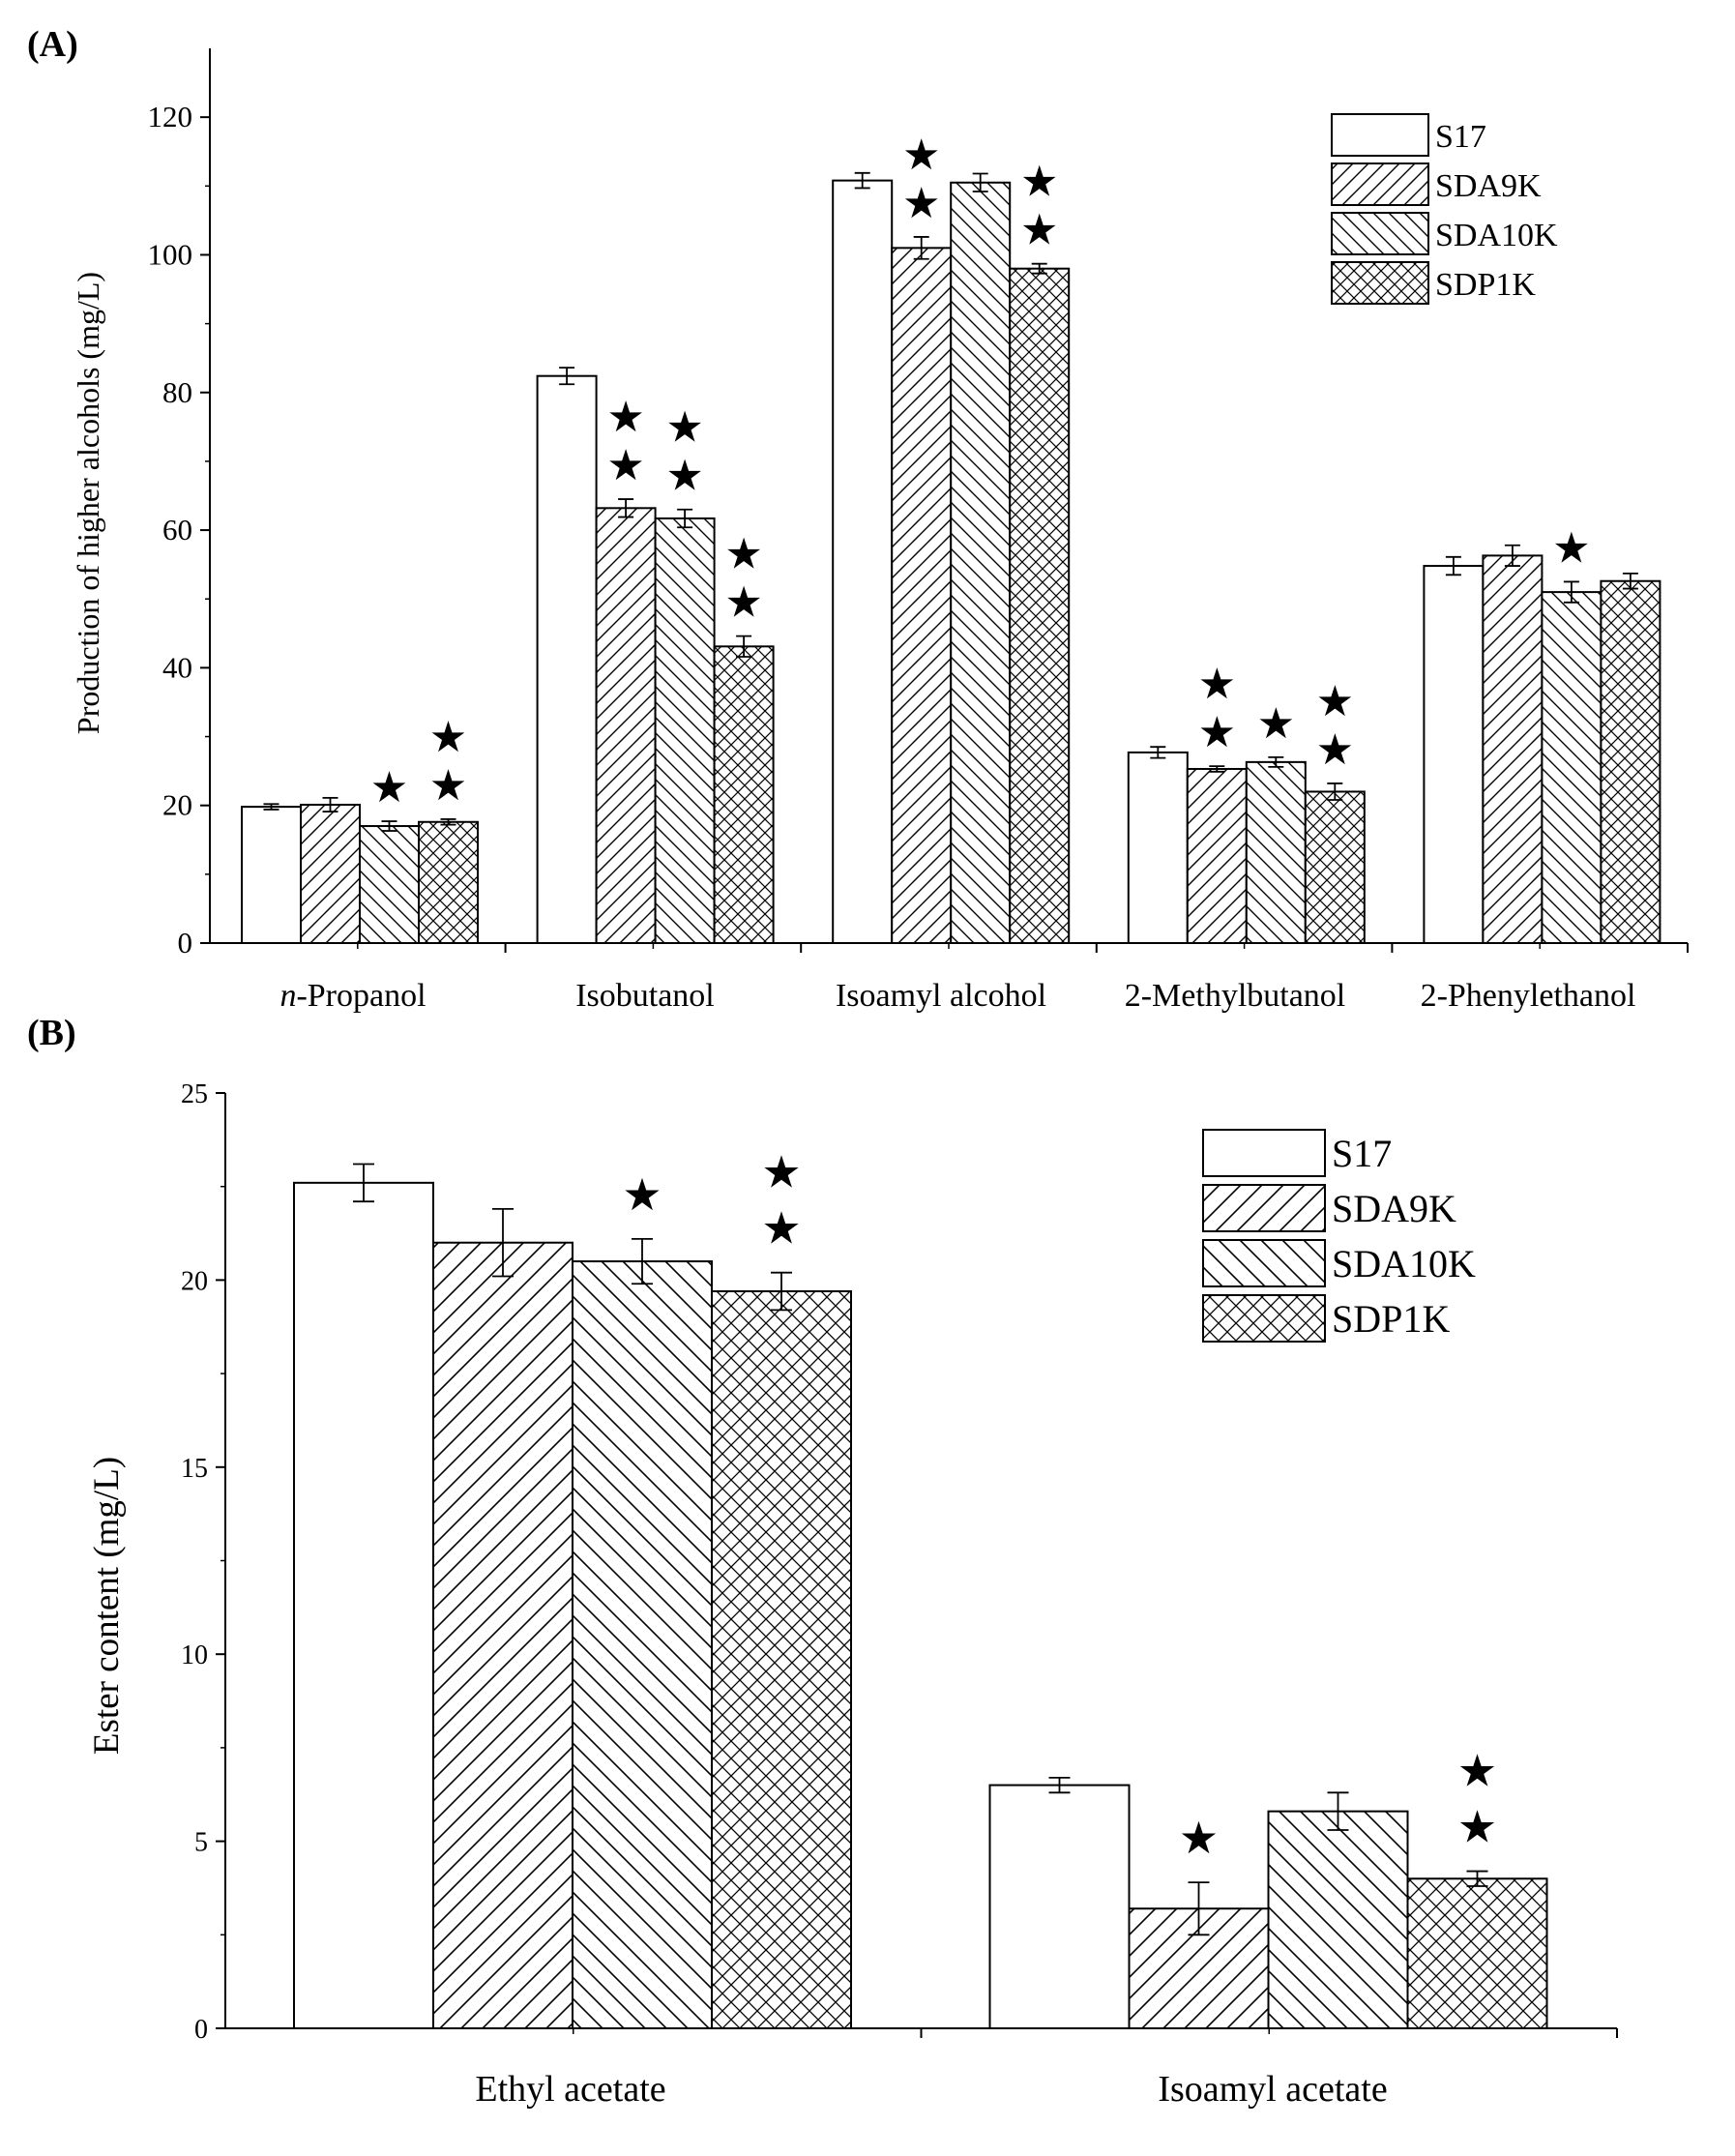  Describe the element at coordinates (1477, 1953) in the screenshot. I see `bar-isoamyl-acetate-sdp1k` at that location.